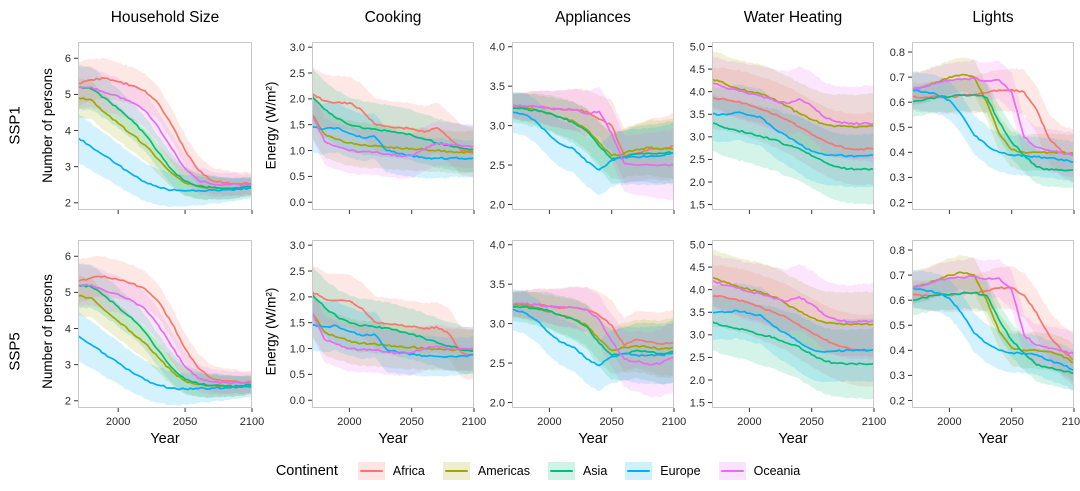  What do you see at coordinates (503, 471) in the screenshot?
I see `legend-label: Americas` at bounding box center [503, 471].